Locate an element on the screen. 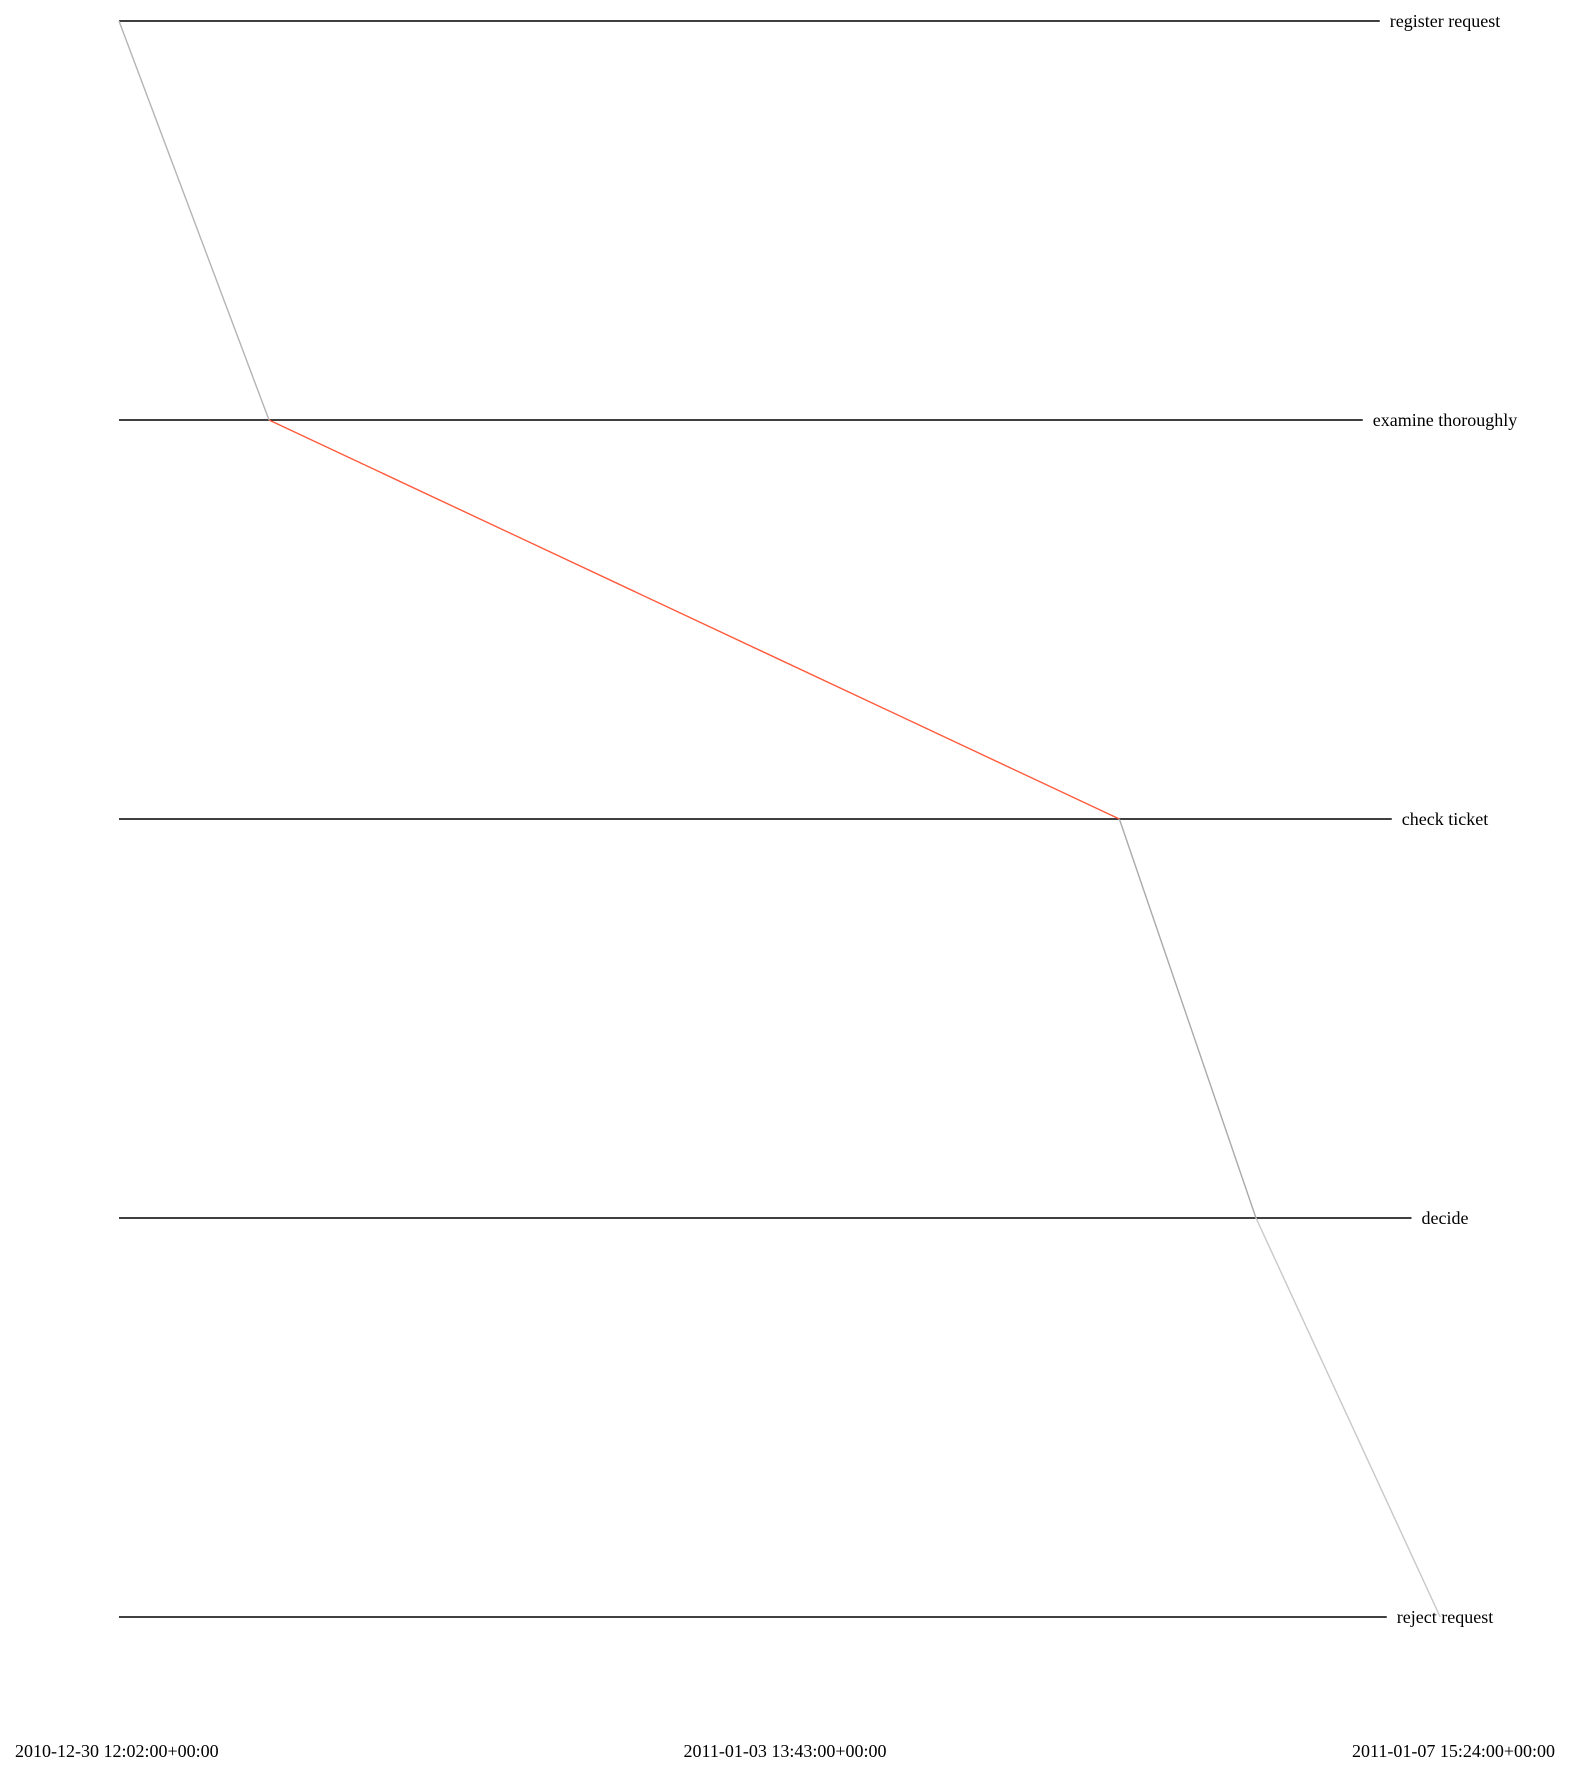 Image resolution: width=1570 pixels, height=1777 pixels. segment-examine-thoroughly-to-check-ticket is located at coordinates (694, 619).